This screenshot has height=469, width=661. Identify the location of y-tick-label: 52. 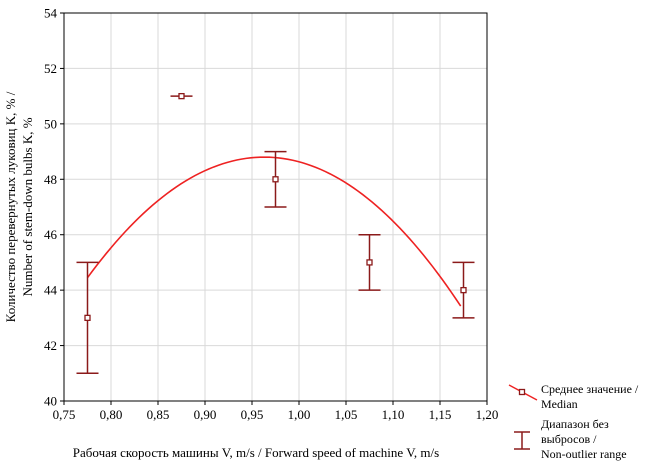
(50, 68).